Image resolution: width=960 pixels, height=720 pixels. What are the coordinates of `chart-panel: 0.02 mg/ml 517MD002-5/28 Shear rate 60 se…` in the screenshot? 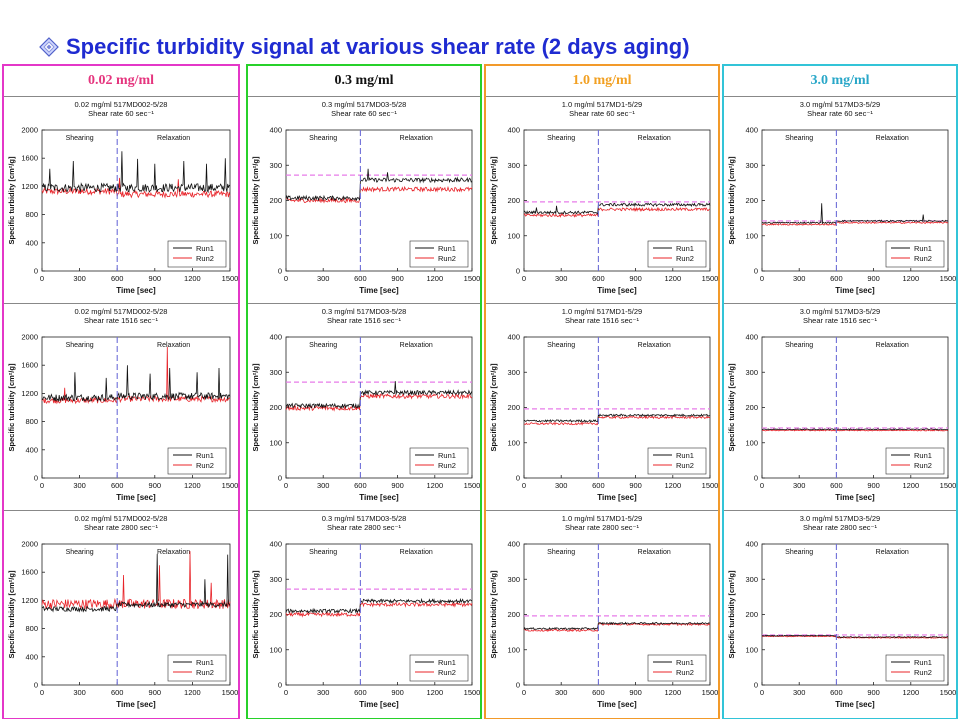 It's located at (121, 200).